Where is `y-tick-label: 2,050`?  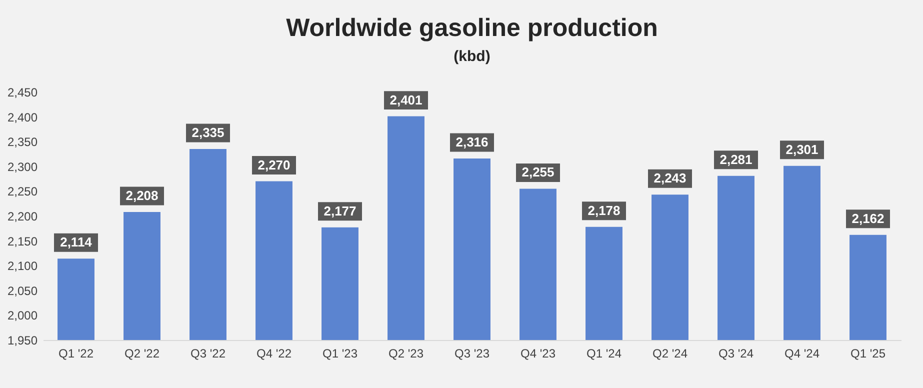
y-tick-label: 2,050 is located at coordinates (22, 291).